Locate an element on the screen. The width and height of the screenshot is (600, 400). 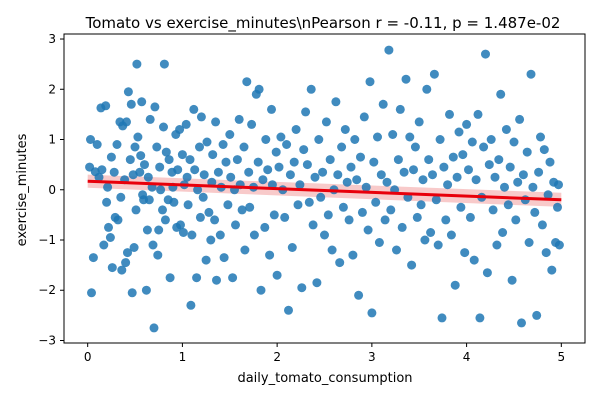
y-tick-label: 0 is located at coordinates (52, 190).